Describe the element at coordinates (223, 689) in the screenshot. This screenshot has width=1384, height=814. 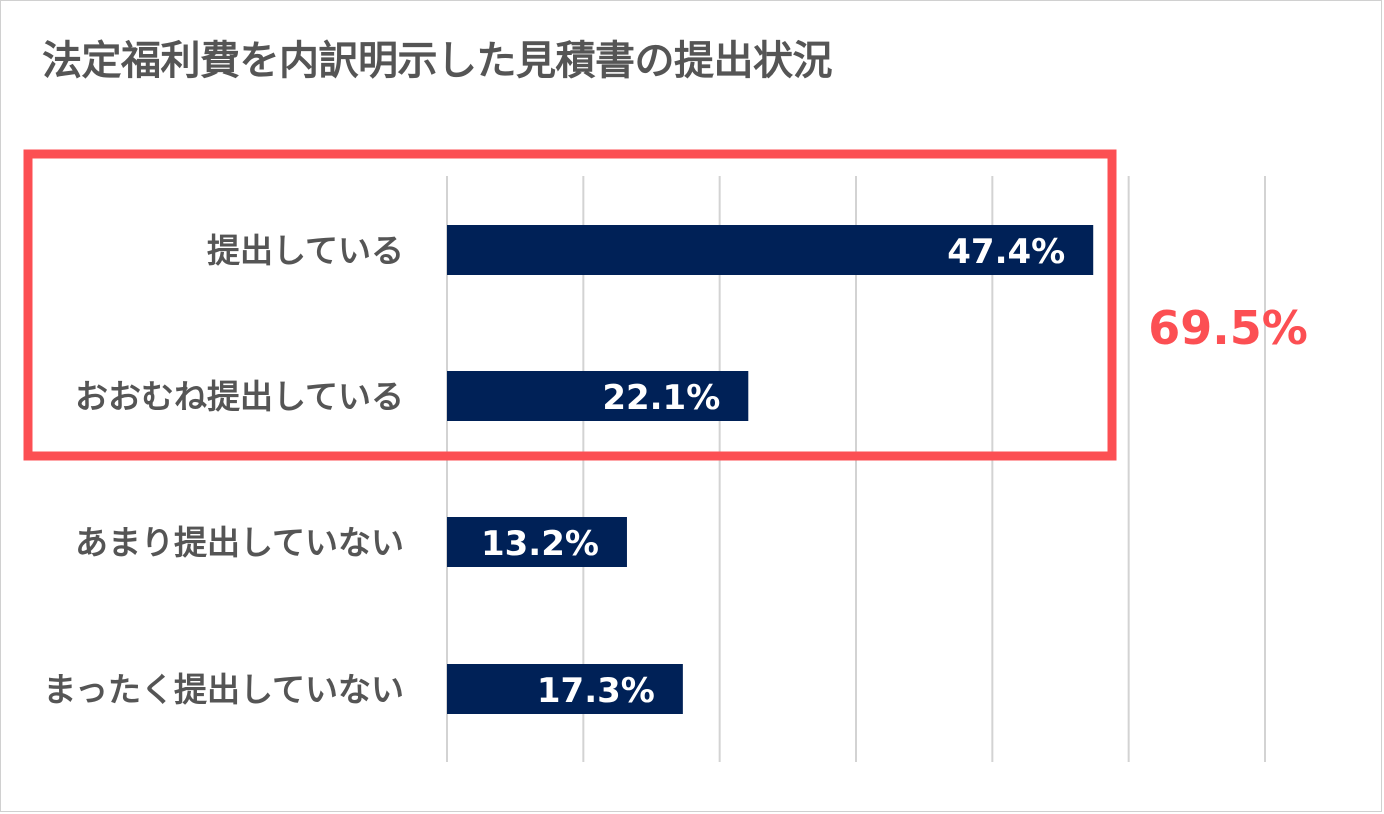
I see `category-label: まったく提出していない` at that location.